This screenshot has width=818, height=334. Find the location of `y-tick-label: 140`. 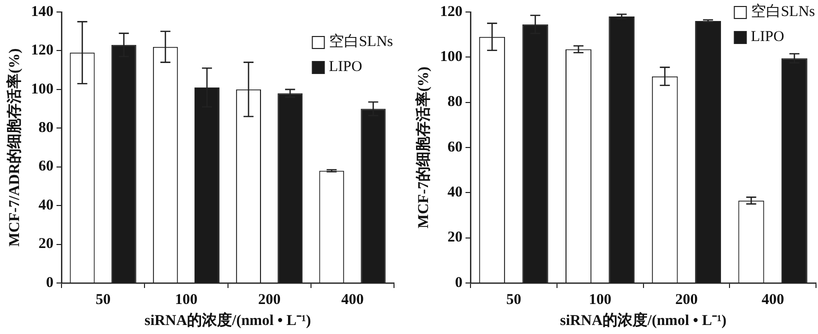

y-tick-label: 140 is located at coordinates (42, 12).